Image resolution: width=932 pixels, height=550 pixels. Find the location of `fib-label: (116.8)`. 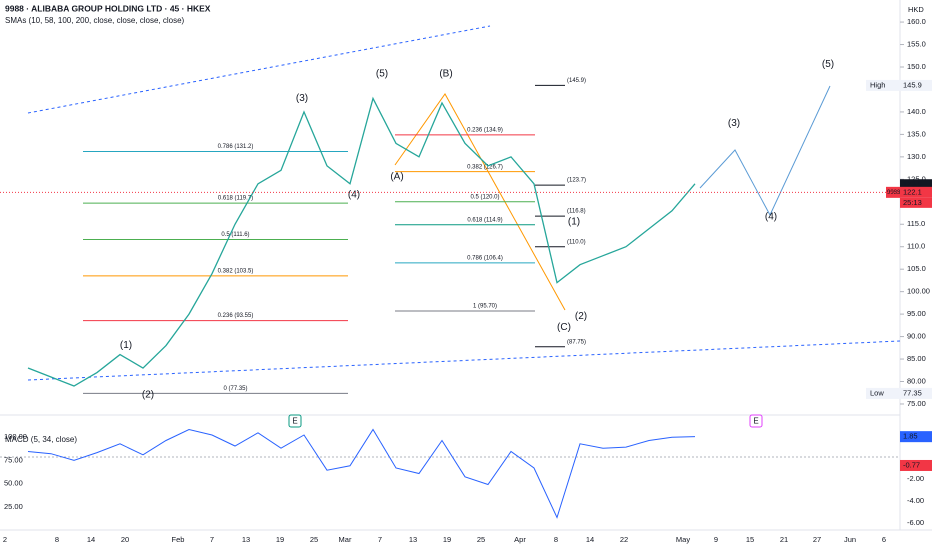

fib-label: (116.8) is located at coordinates (576, 212).